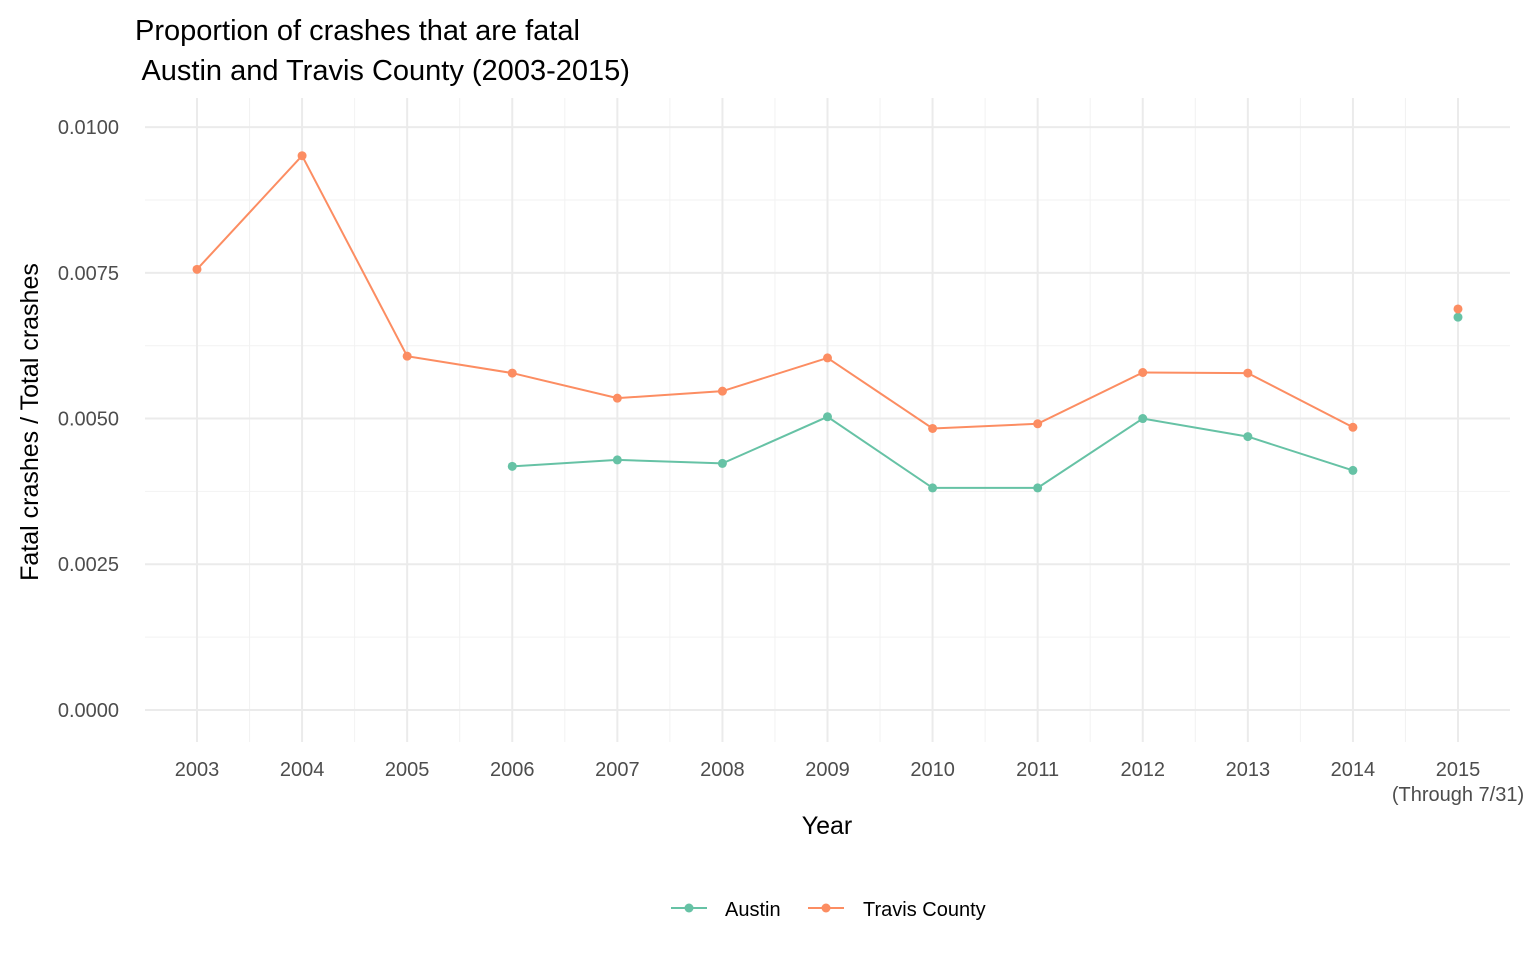  What do you see at coordinates (1458, 770) in the screenshot?
I see `x-tick-label: 2015` at bounding box center [1458, 770].